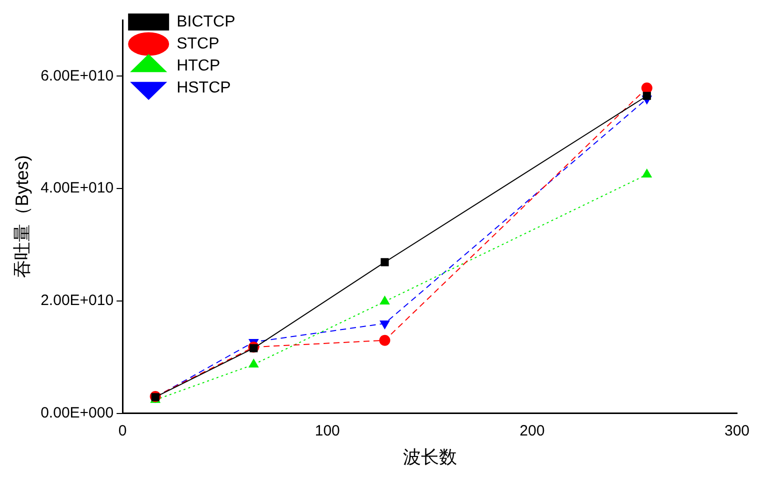 The height and width of the screenshot is (481, 765). I want to click on y-tick-label: 4.00E+010, so click(77, 188).